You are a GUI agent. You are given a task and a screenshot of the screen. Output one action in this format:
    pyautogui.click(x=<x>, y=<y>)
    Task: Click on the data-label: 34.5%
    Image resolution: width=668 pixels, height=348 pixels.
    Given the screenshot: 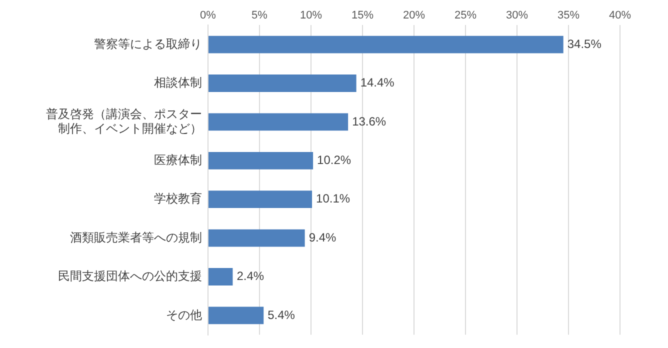 What is the action you would take?
    pyautogui.click(x=584, y=43)
    